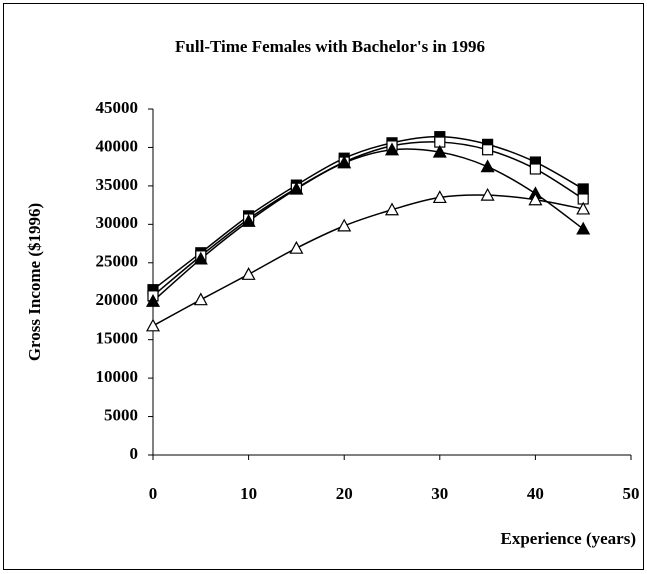 The width and height of the screenshot is (647, 574). What do you see at coordinates (117, 261) in the screenshot?
I see `y-tick-label: 25000` at bounding box center [117, 261].